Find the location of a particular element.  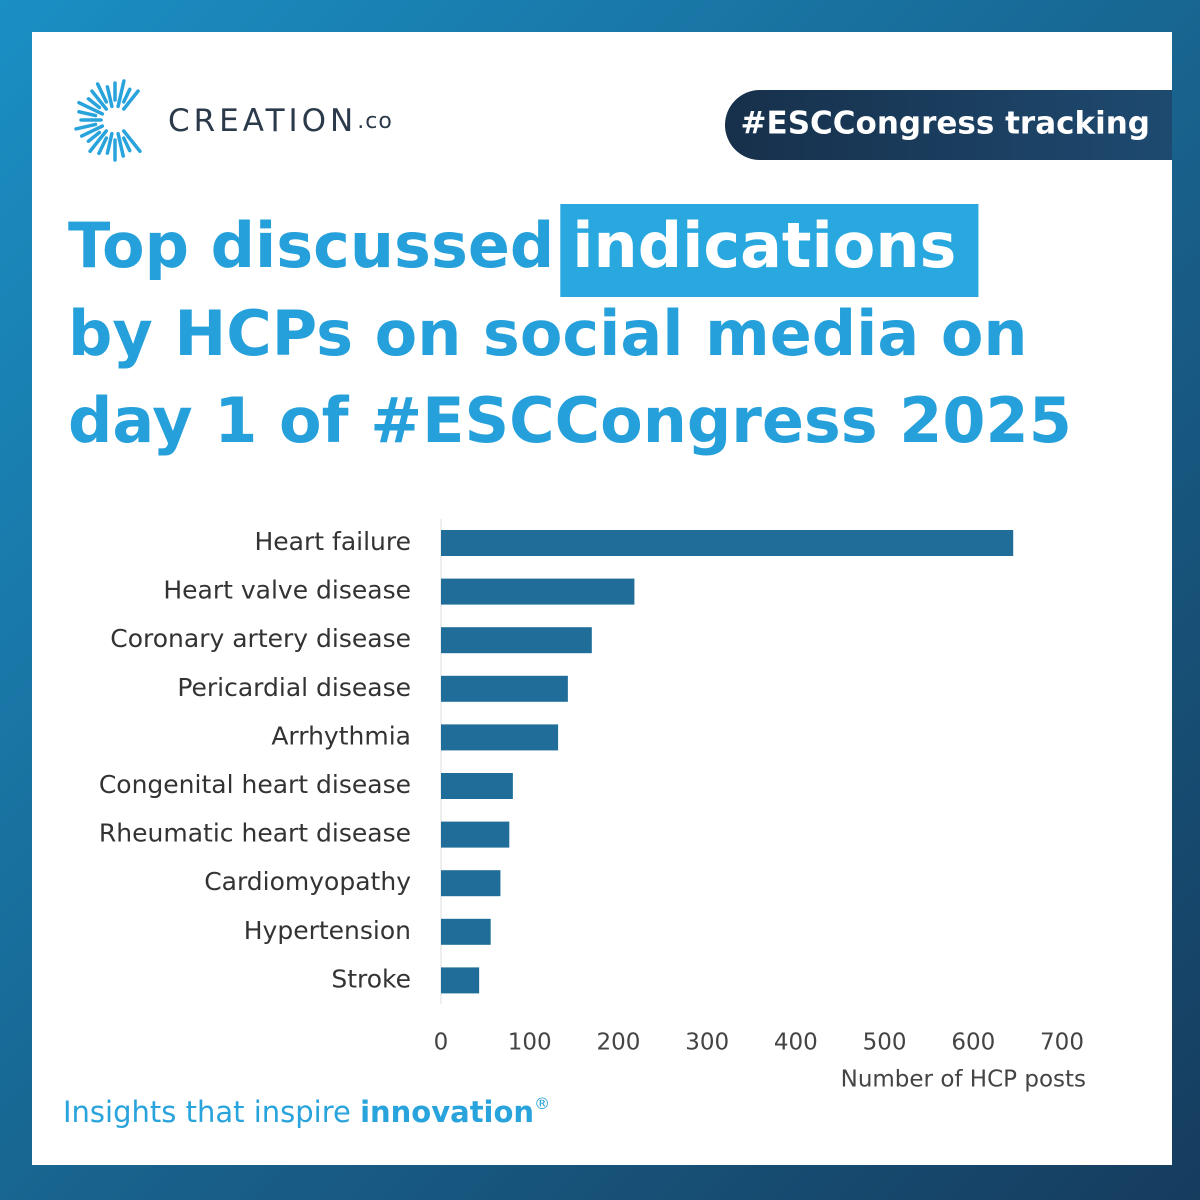

title-line: day 1 of #ESCCongress 2025 is located at coordinates (570, 420).